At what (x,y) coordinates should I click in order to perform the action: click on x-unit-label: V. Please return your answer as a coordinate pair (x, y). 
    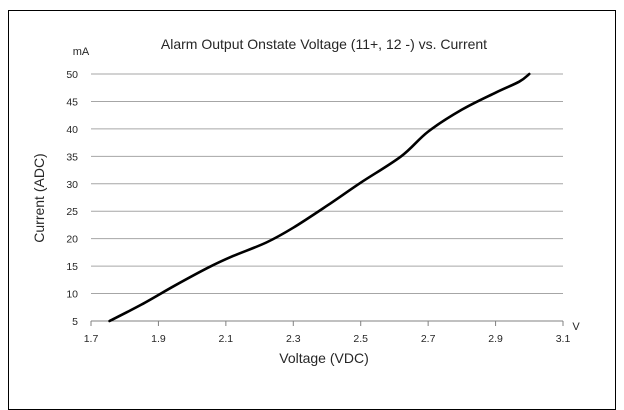
    Looking at the image, I should click on (576, 327).